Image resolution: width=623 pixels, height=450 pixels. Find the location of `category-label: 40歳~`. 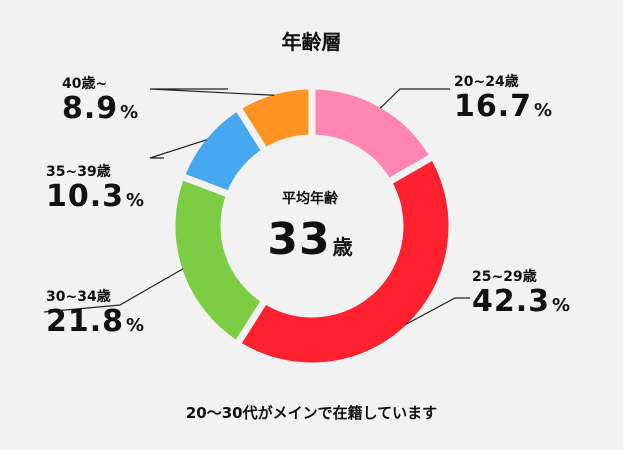

category-label: 40歳~ is located at coordinates (85, 84).